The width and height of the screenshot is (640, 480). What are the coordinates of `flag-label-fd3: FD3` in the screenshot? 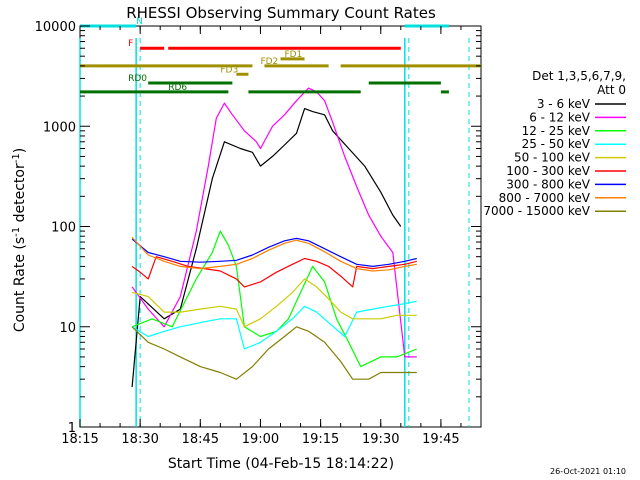 It's located at (229, 70).